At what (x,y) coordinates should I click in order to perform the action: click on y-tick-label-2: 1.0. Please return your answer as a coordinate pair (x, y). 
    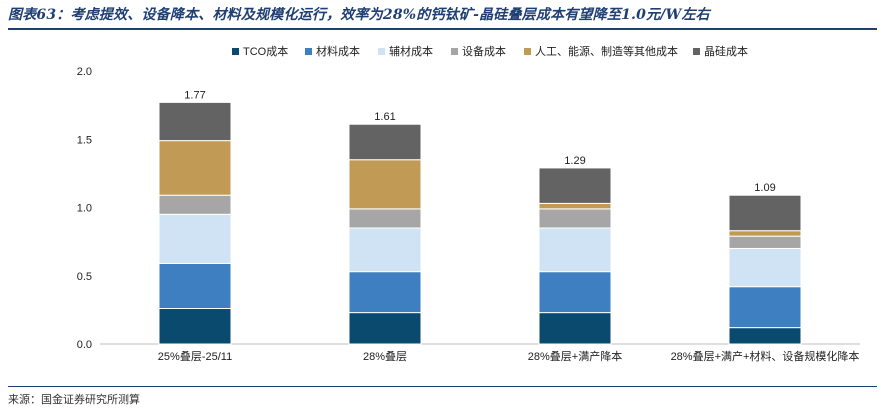
    Looking at the image, I should click on (84, 209).